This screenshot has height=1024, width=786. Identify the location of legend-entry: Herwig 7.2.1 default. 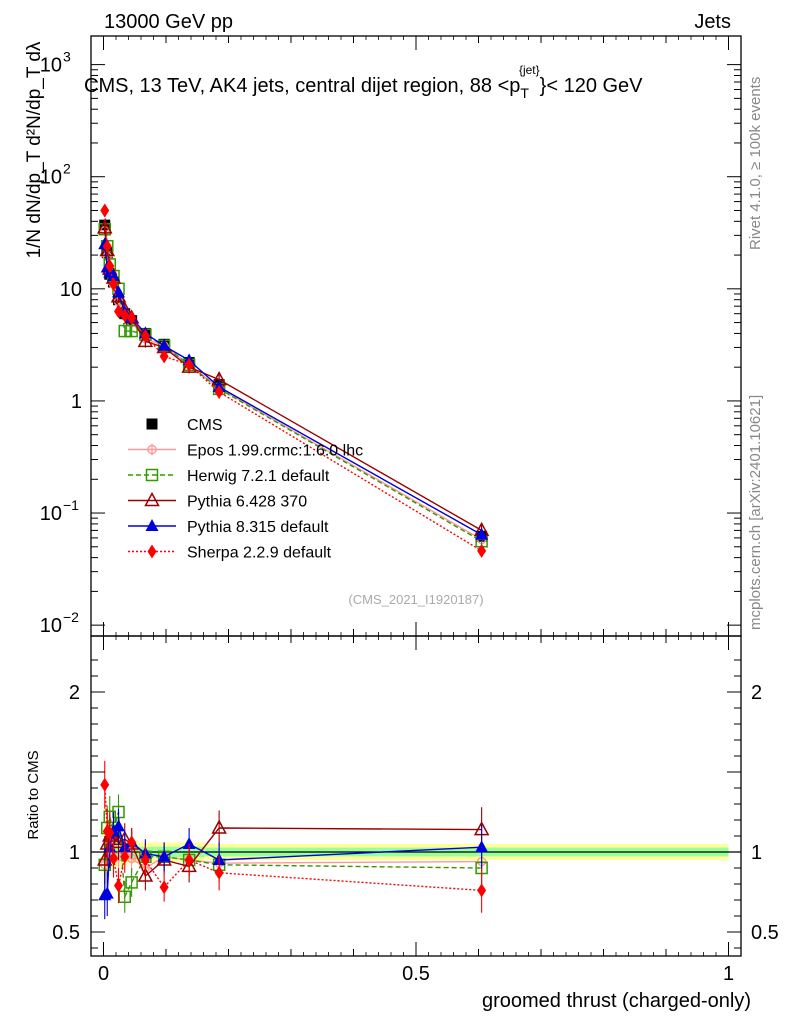
(229, 476).